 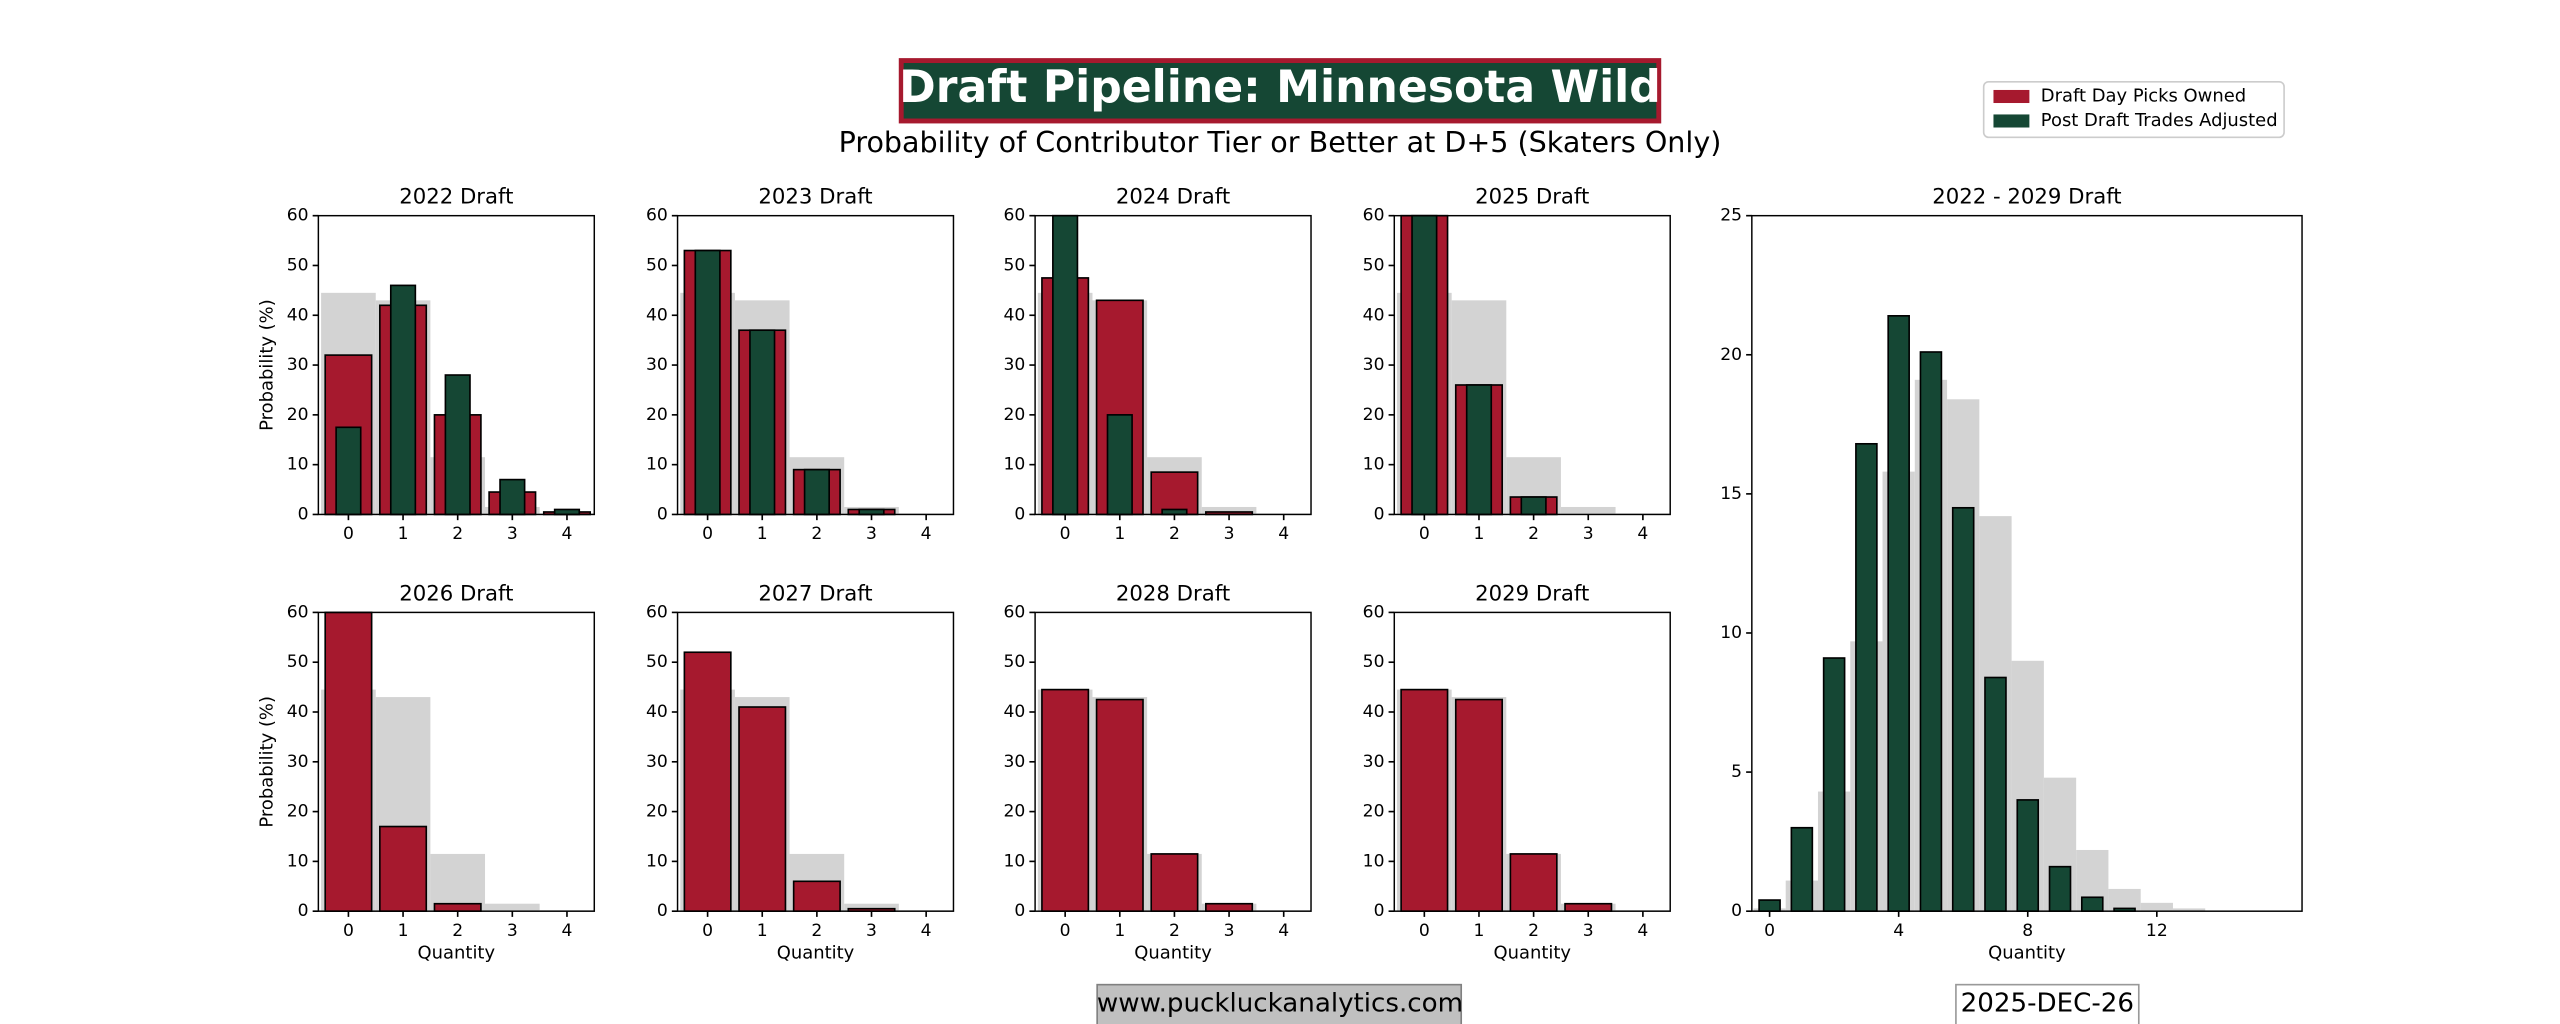 What do you see at coordinates (456, 197) in the screenshot?
I see `axes-title: 2022 Draft` at bounding box center [456, 197].